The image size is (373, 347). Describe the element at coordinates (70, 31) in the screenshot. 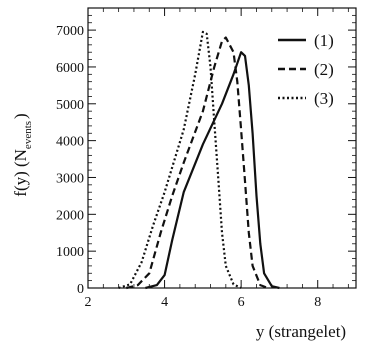

I see `y-tick-label: 7000` at that location.